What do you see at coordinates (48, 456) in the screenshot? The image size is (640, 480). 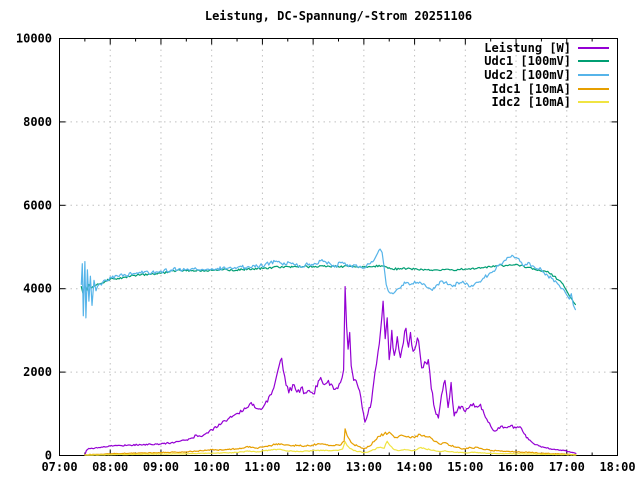 I see `y-tick-label: 0` at bounding box center [48, 456].